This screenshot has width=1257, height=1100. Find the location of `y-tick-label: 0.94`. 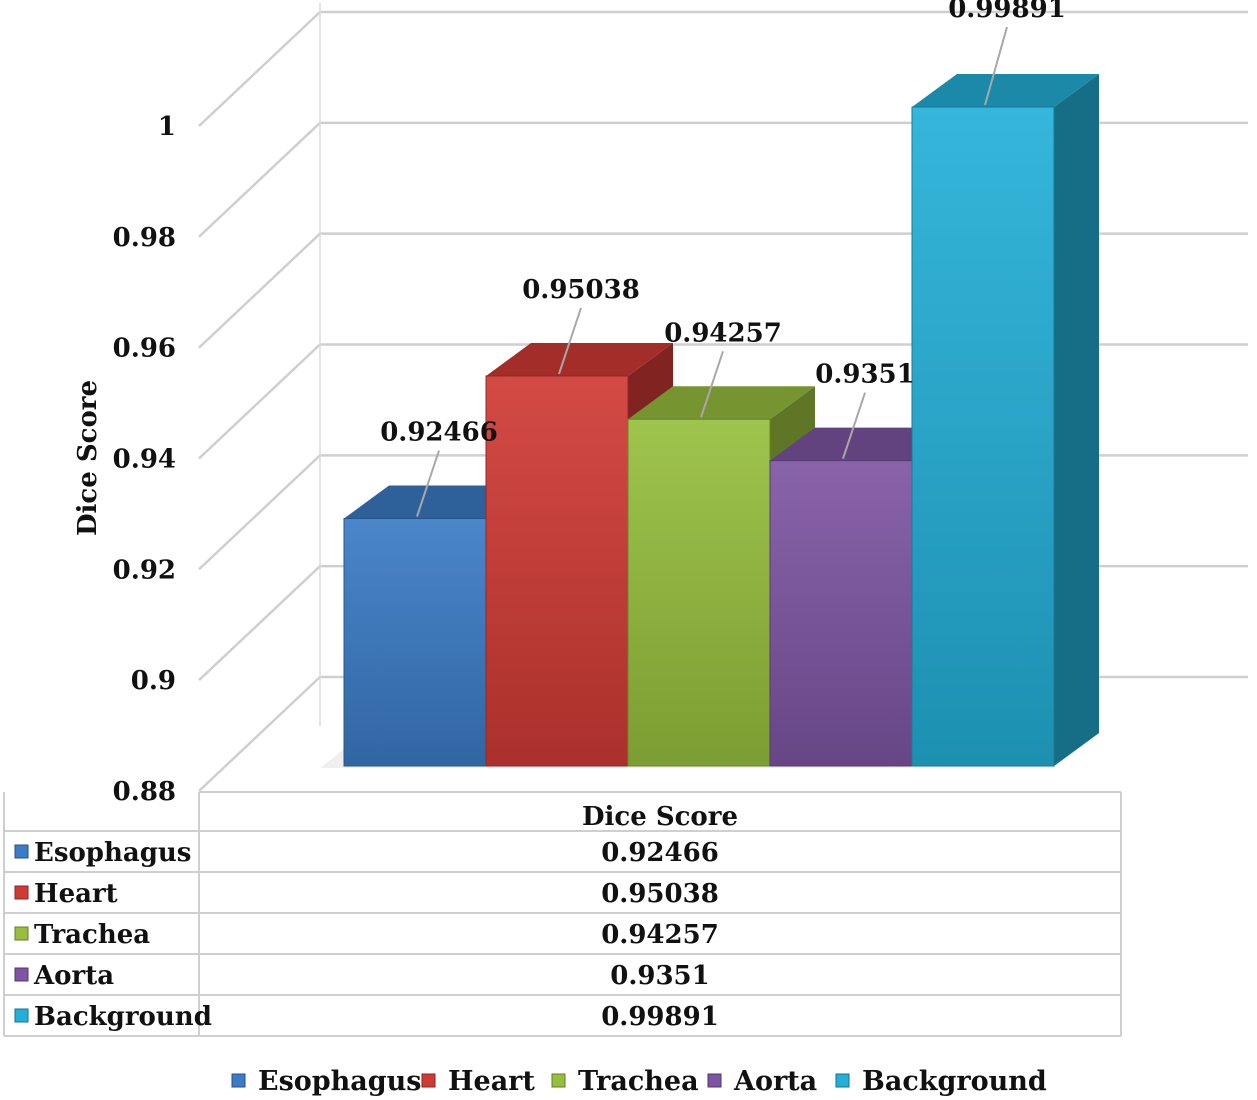

y-tick-label: 0.94 is located at coordinates (144, 460).